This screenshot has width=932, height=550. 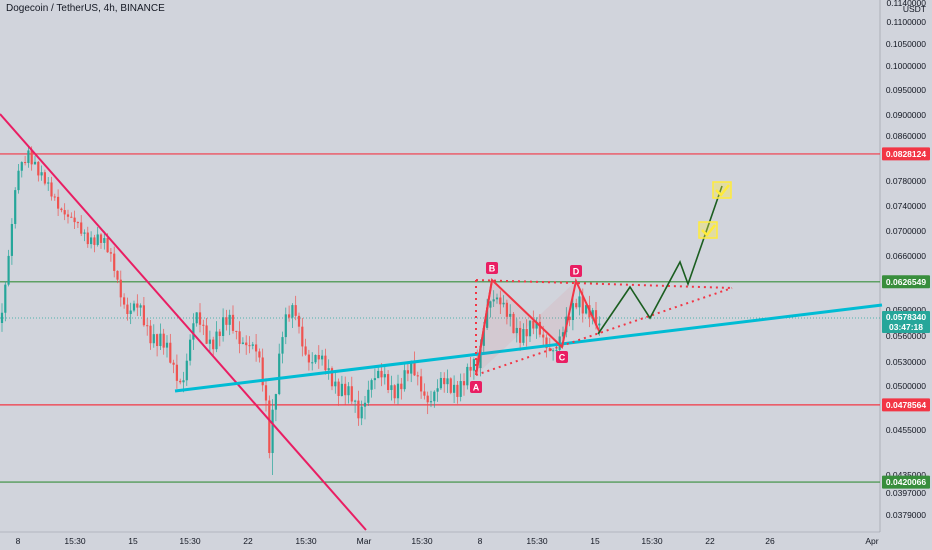 I want to click on price-level-label: 0.0828124, so click(x=906, y=154).